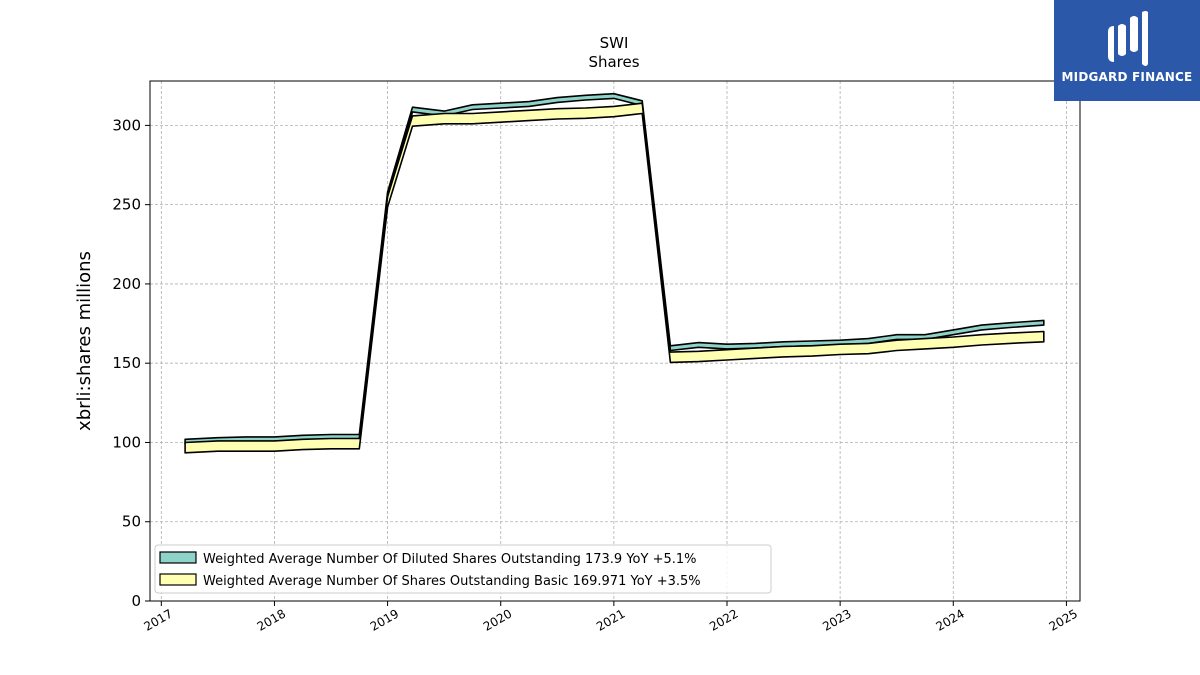  Describe the element at coordinates (1063, 619) in the screenshot. I see `x-tick-label: 2025` at that location.